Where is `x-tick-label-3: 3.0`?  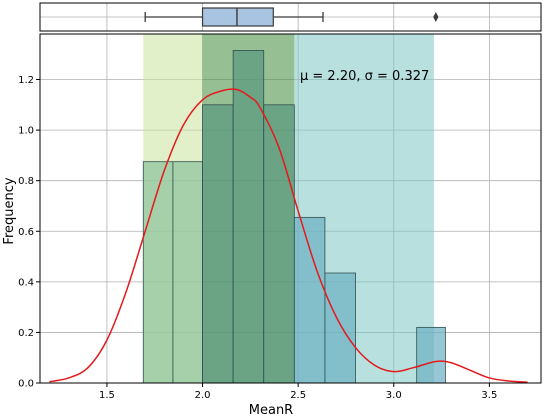
x-tick-label-3: 3.0 is located at coordinates (394, 395).